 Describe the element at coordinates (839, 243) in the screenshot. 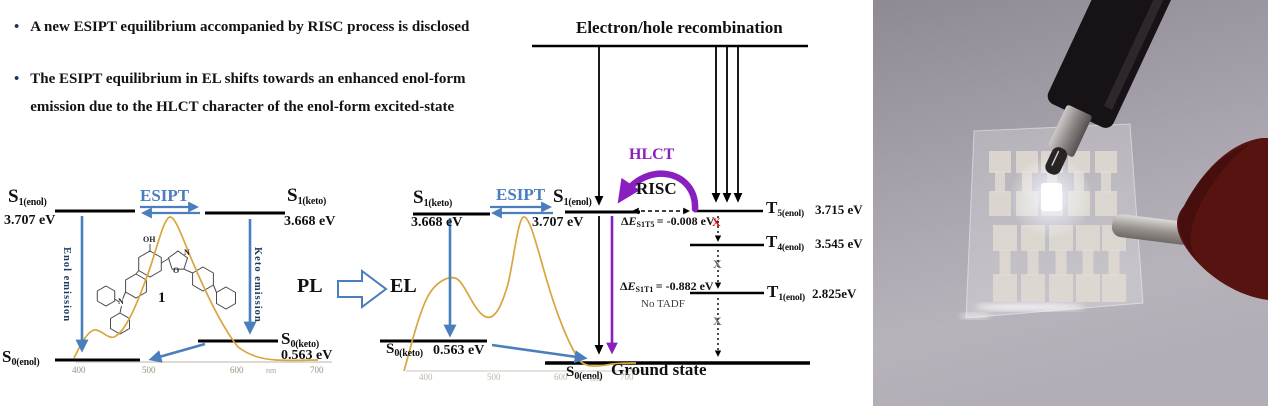

I see `t4-energy: 3.545 eV` at that location.